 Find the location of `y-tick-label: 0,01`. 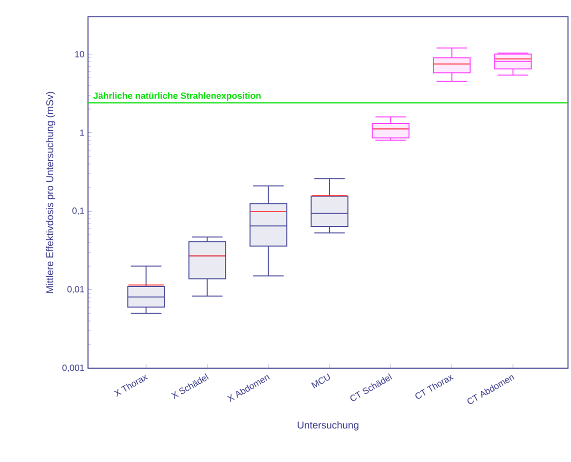

y-tick-label: 0,01 is located at coordinates (75, 290).